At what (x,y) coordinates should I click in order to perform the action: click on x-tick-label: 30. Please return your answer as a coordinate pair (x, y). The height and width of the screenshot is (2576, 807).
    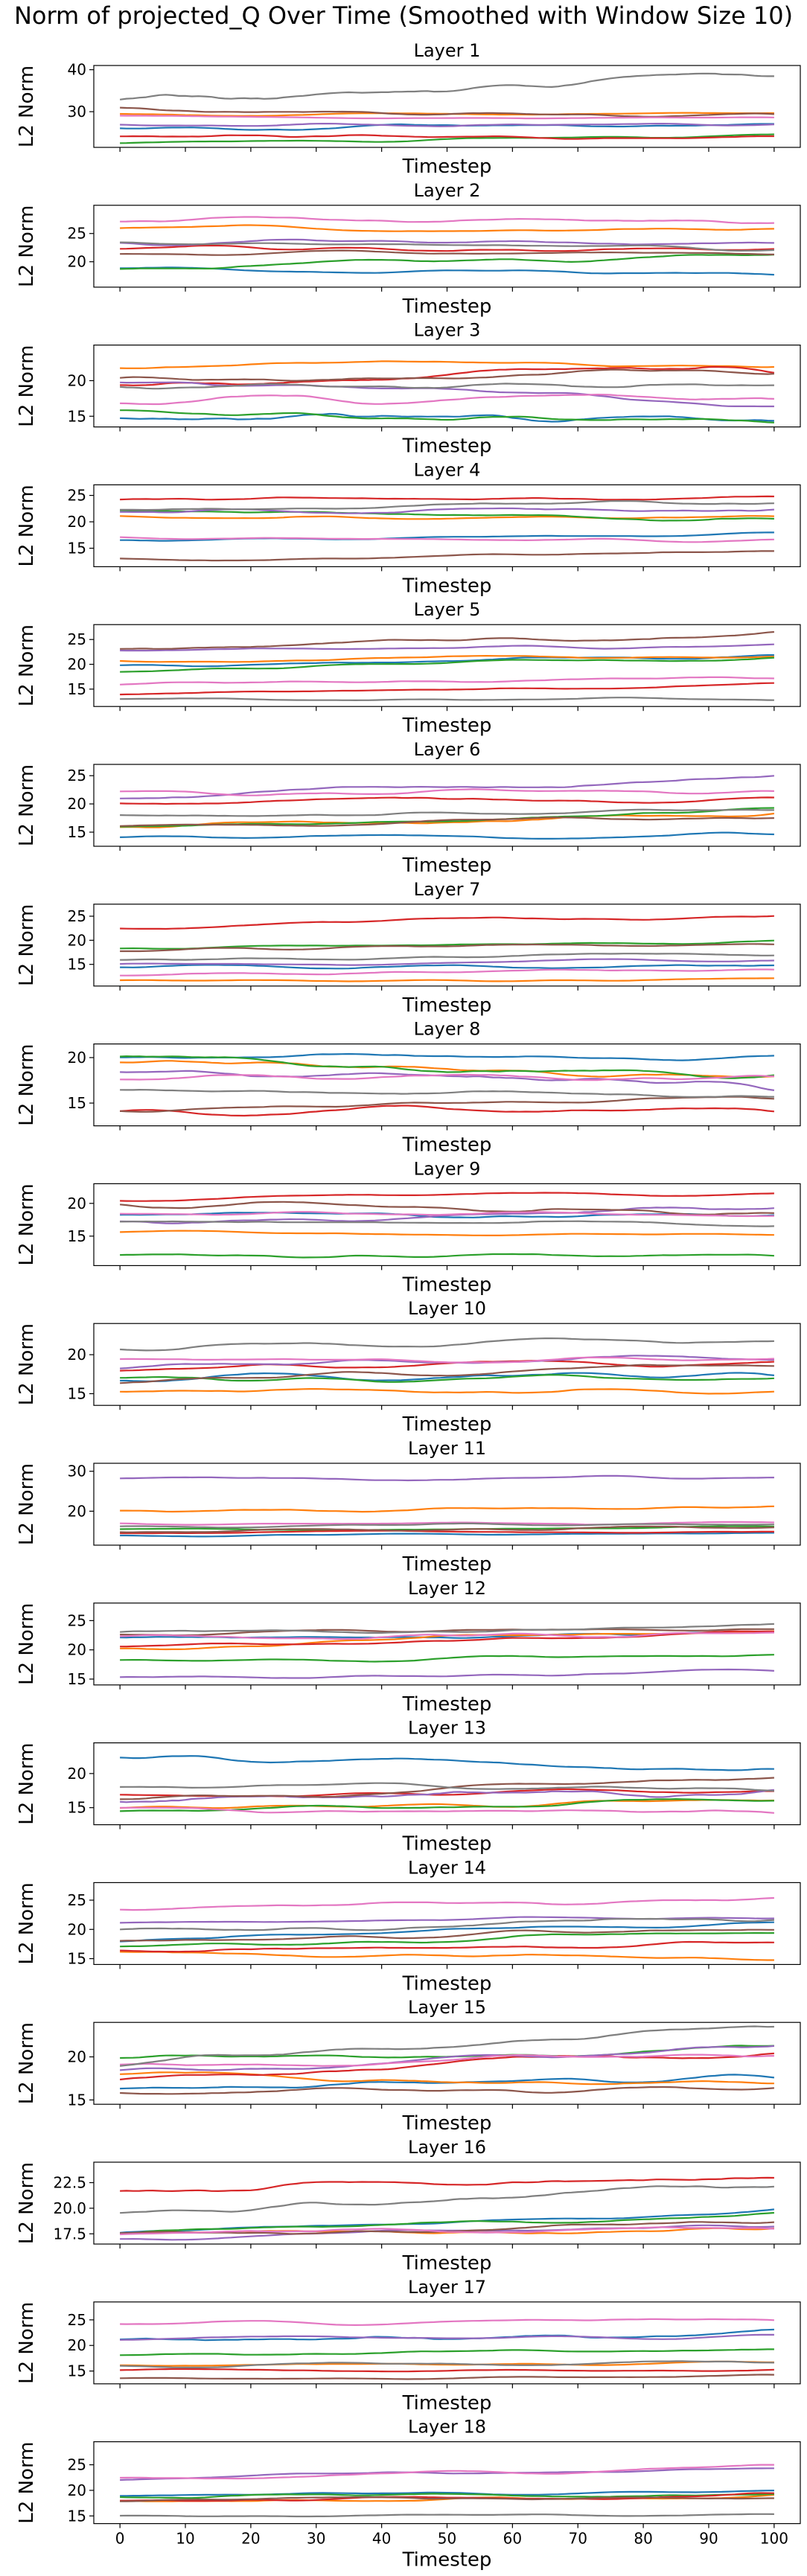
    Looking at the image, I should click on (316, 2539).